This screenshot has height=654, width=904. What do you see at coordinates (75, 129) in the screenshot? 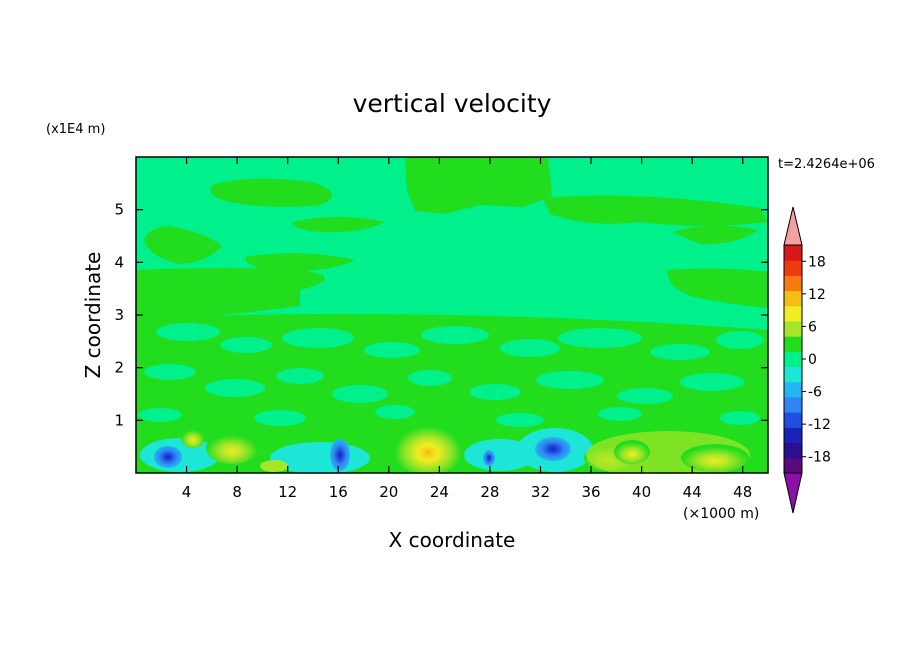
I see `y-units-label: (x1E4 m)` at bounding box center [75, 129].